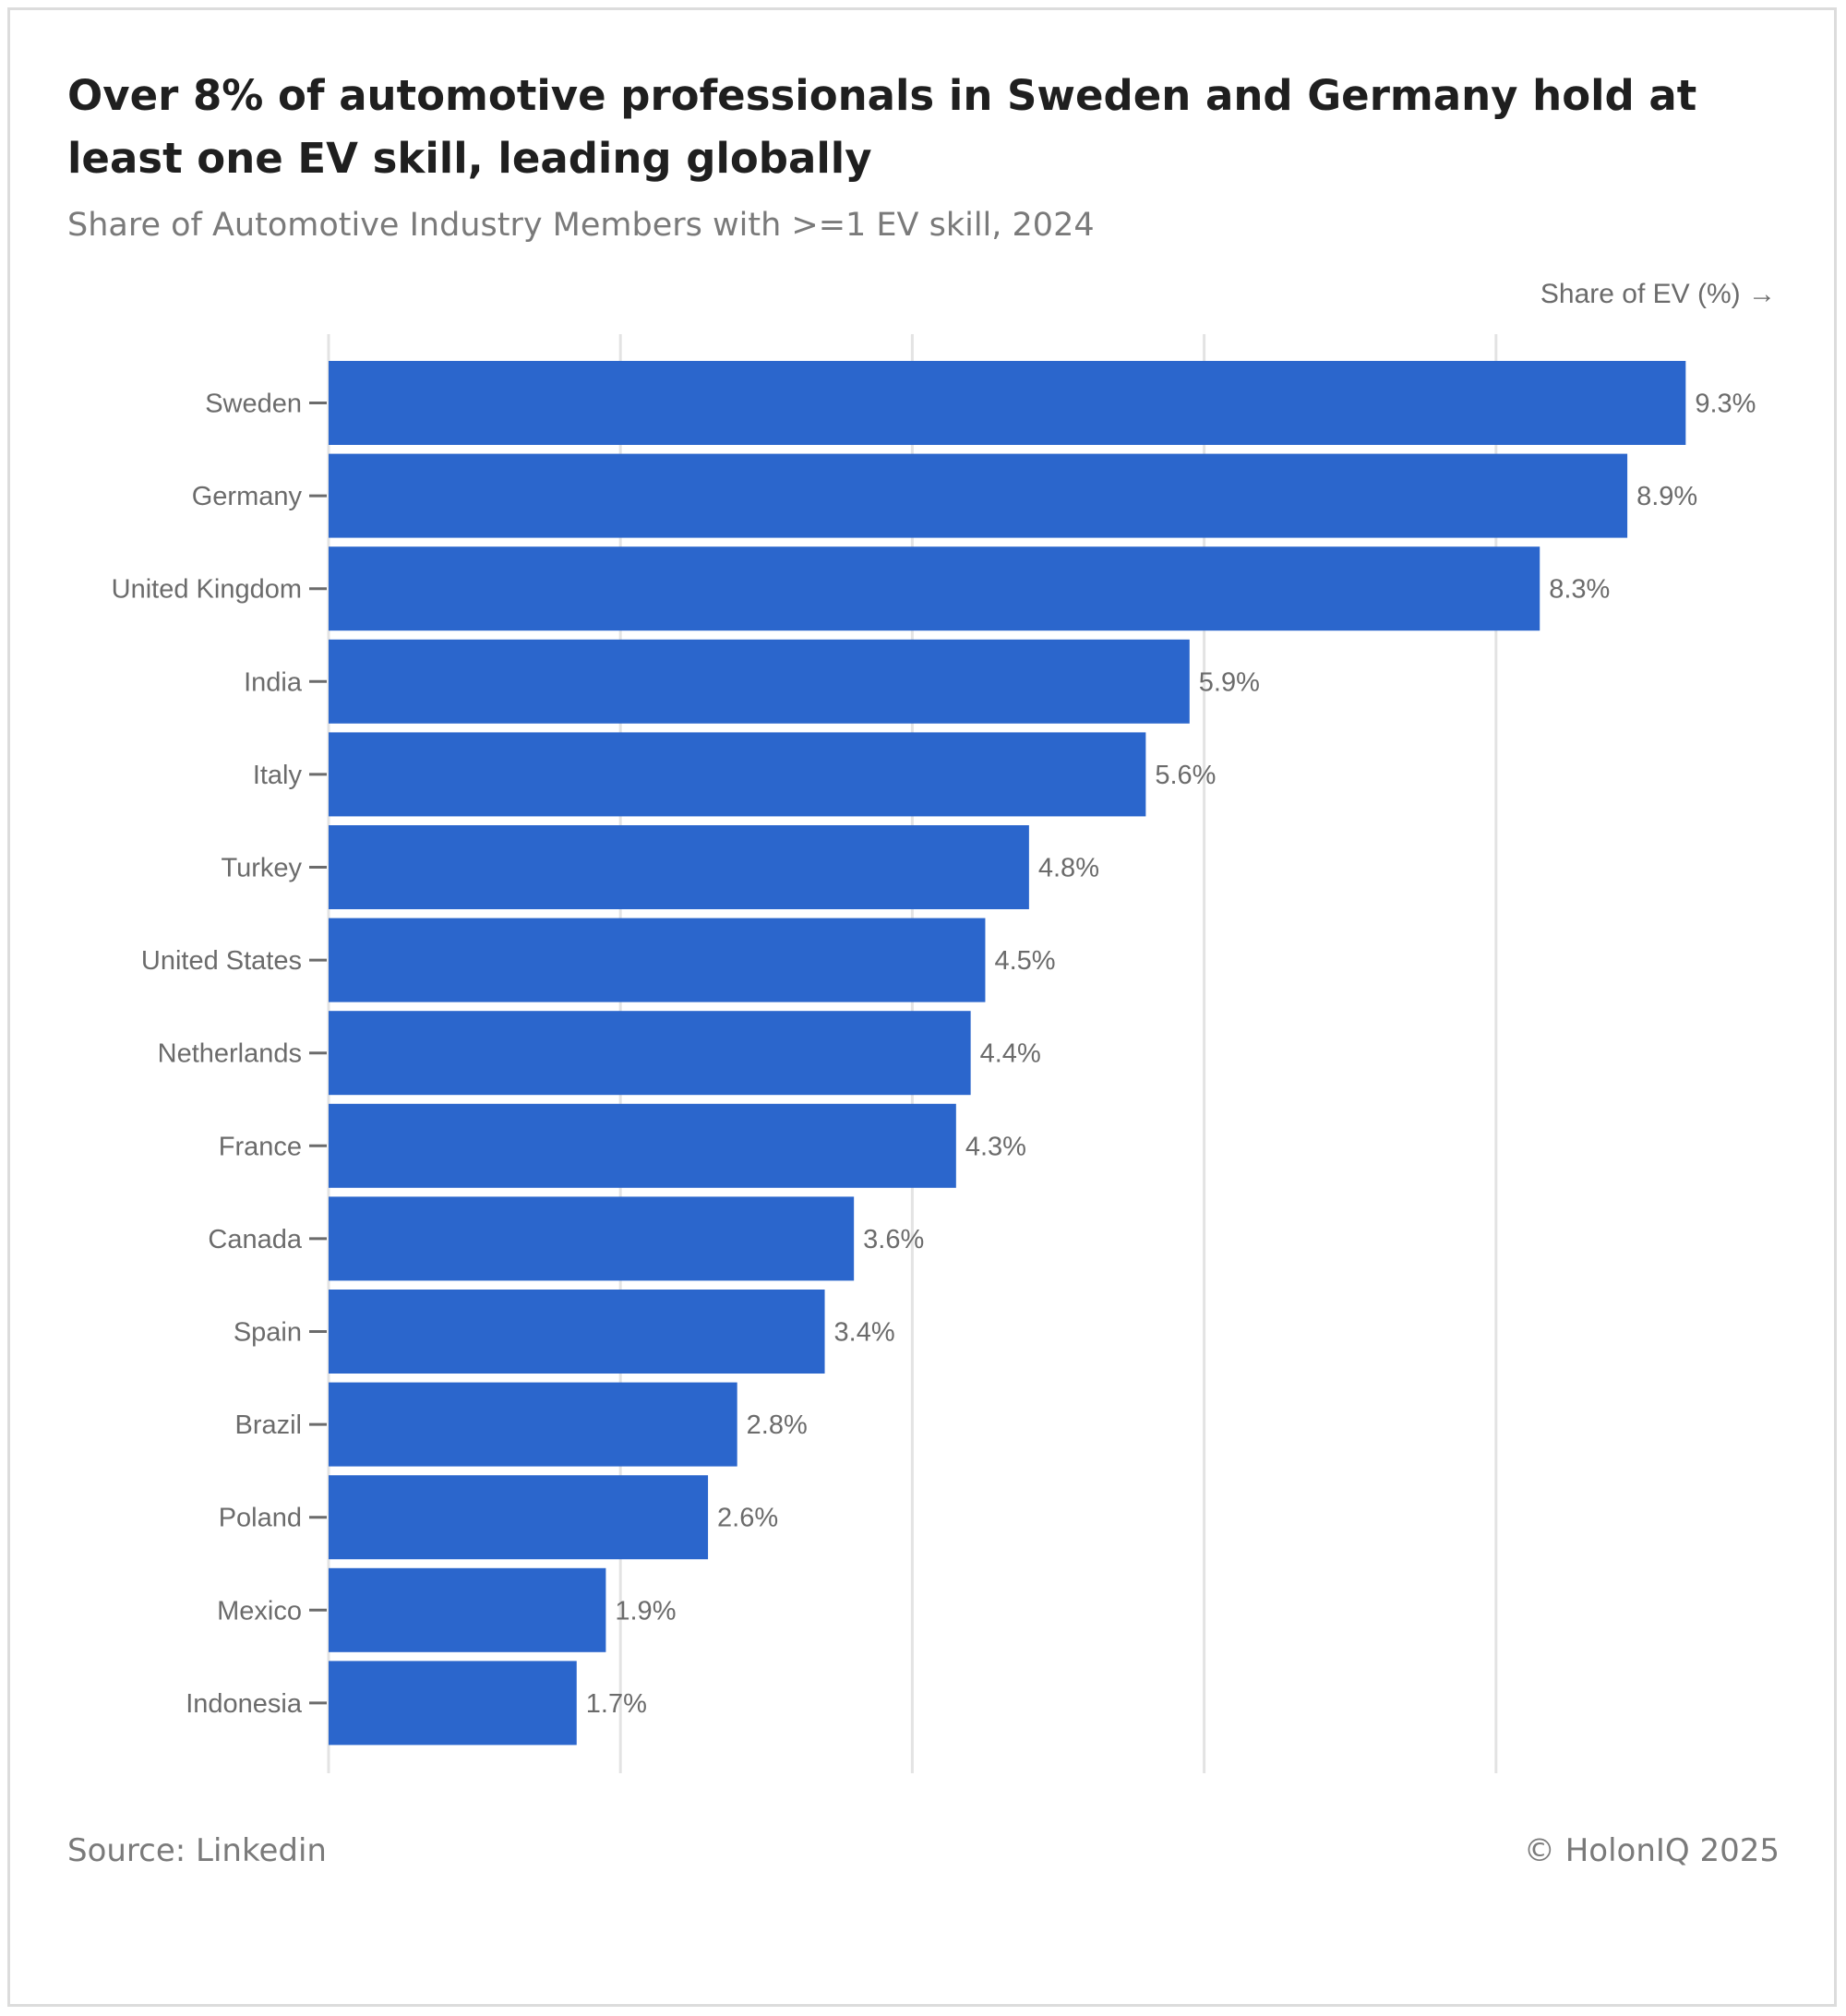  I want to click on bar-poland, so click(519, 1517).